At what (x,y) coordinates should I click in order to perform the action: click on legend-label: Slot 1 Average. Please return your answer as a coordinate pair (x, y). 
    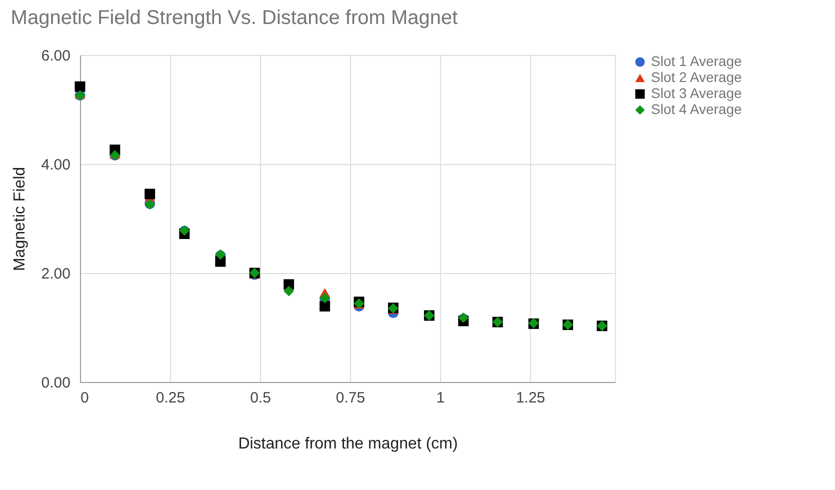
    Looking at the image, I should click on (696, 61).